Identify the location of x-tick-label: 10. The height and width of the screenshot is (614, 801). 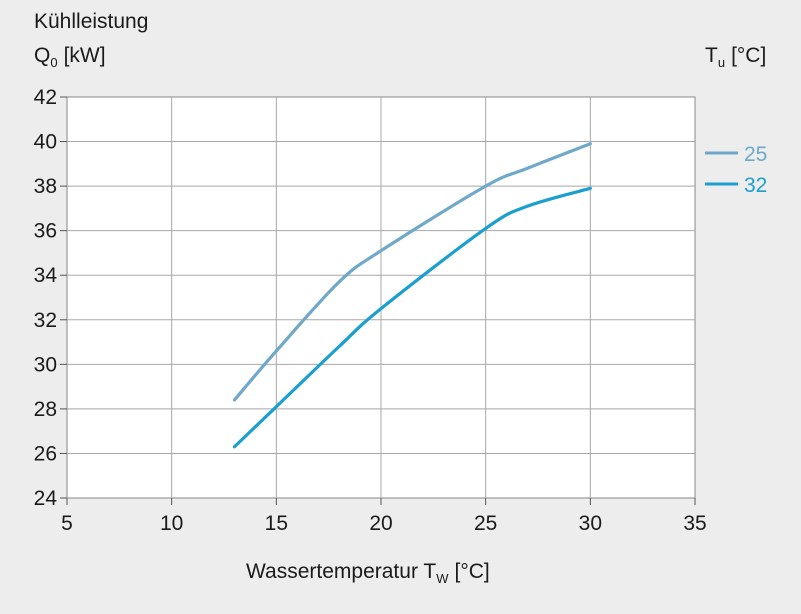
(171, 523).